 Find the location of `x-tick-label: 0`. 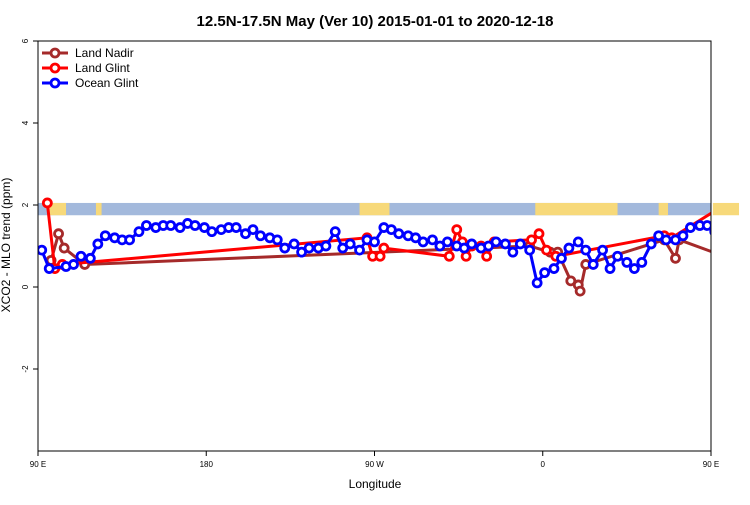

x-tick-label: 0 is located at coordinates (543, 464).